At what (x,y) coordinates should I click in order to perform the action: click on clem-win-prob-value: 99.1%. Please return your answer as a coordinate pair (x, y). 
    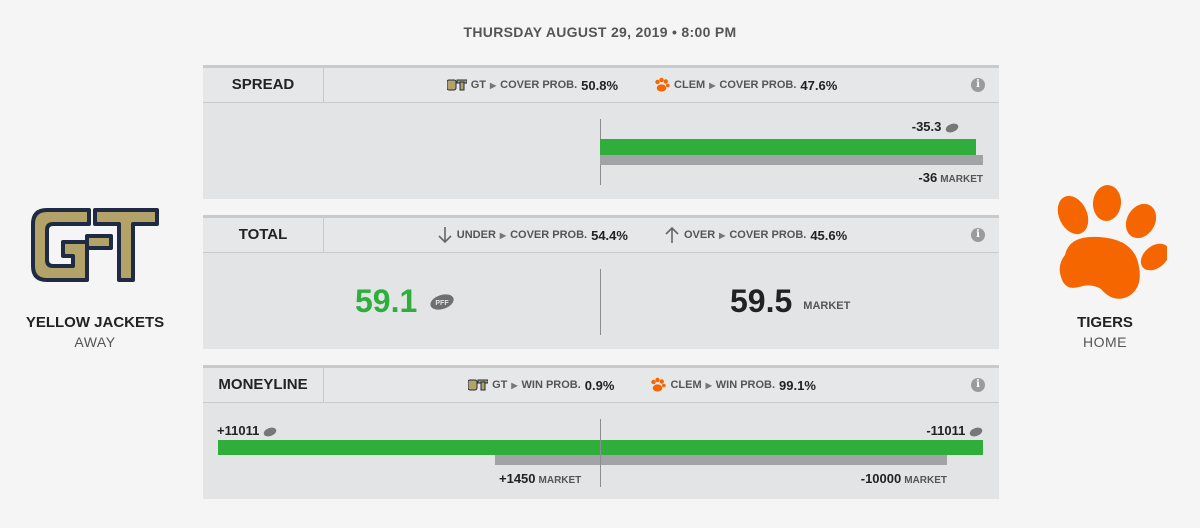
    Looking at the image, I should click on (797, 385).